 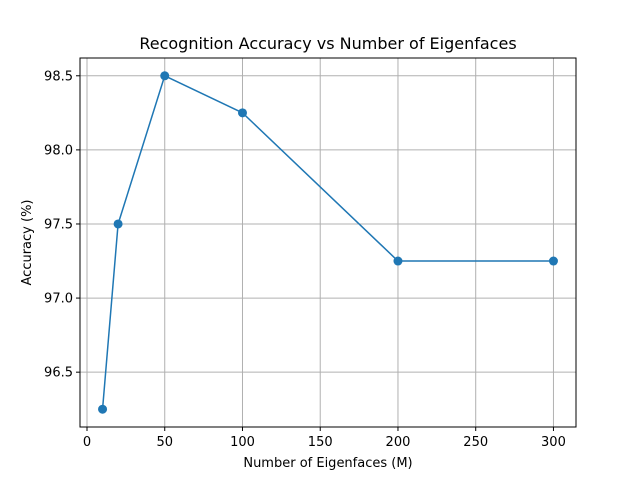 I want to click on x-axis-label: Number of Eigenfaces (M), so click(x=327, y=463).